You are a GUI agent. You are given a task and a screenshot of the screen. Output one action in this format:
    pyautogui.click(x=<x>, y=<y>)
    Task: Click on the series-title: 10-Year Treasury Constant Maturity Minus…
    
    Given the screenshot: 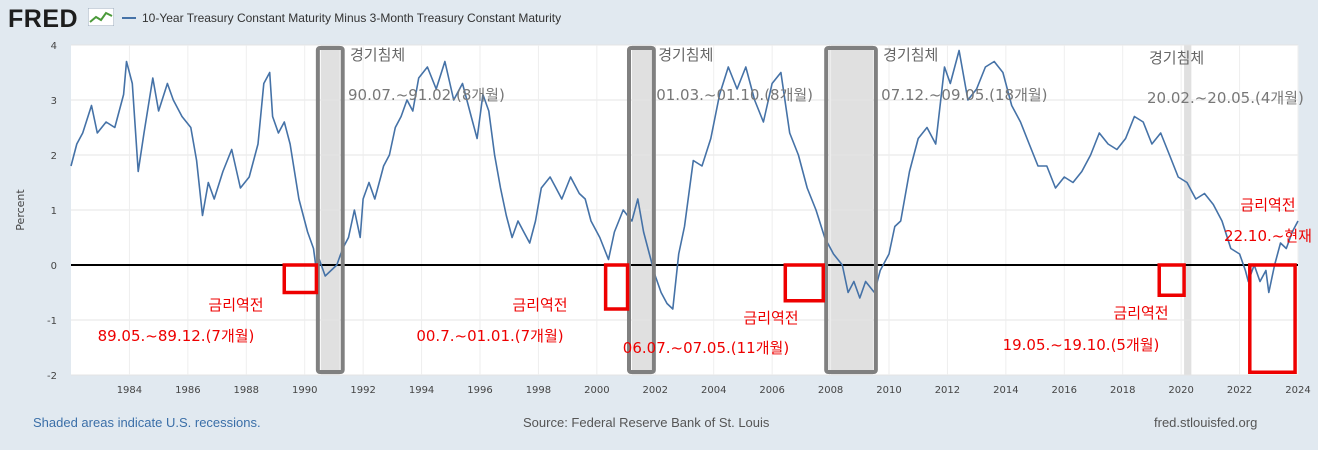 What is the action you would take?
    pyautogui.click(x=352, y=18)
    